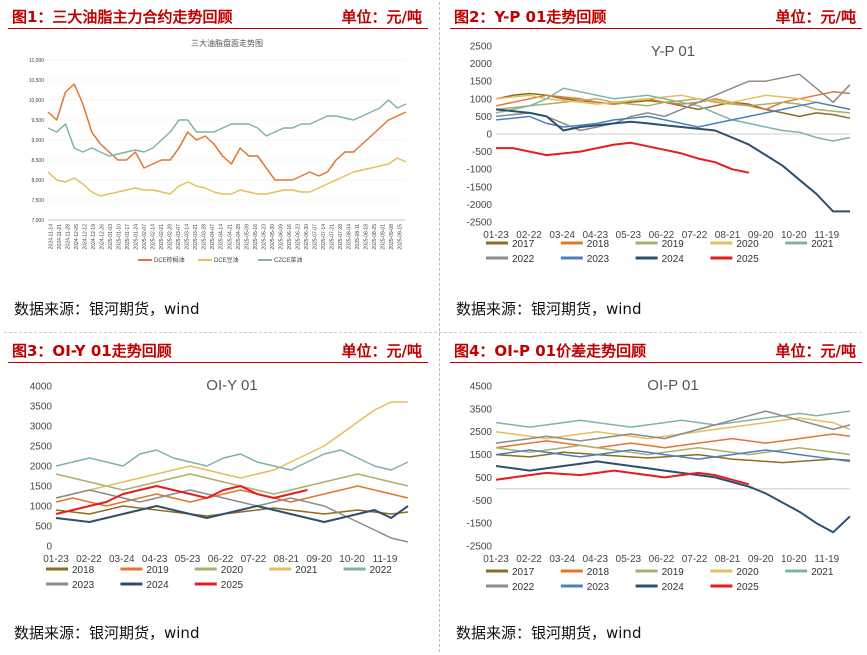  What do you see at coordinates (230, 237) in the screenshot?
I see `x-tick-label: 2025-04-21` at bounding box center [230, 237].